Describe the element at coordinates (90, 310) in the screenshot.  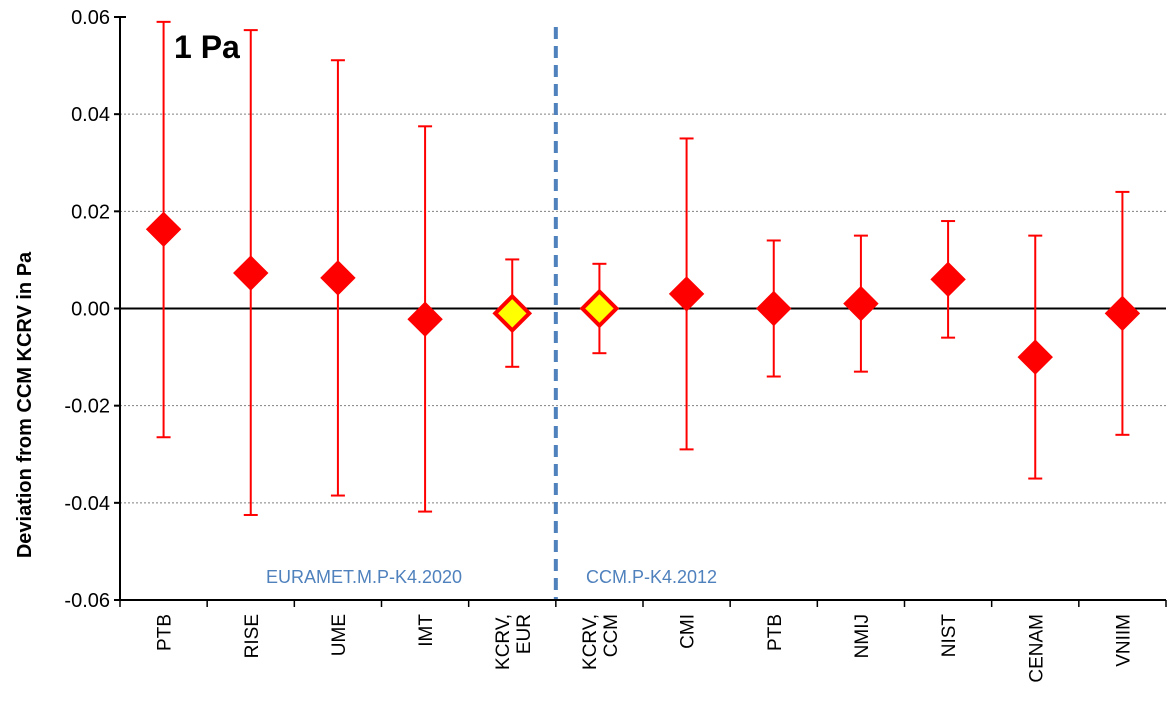
I see `y-tick-label: 0.00` at that location.